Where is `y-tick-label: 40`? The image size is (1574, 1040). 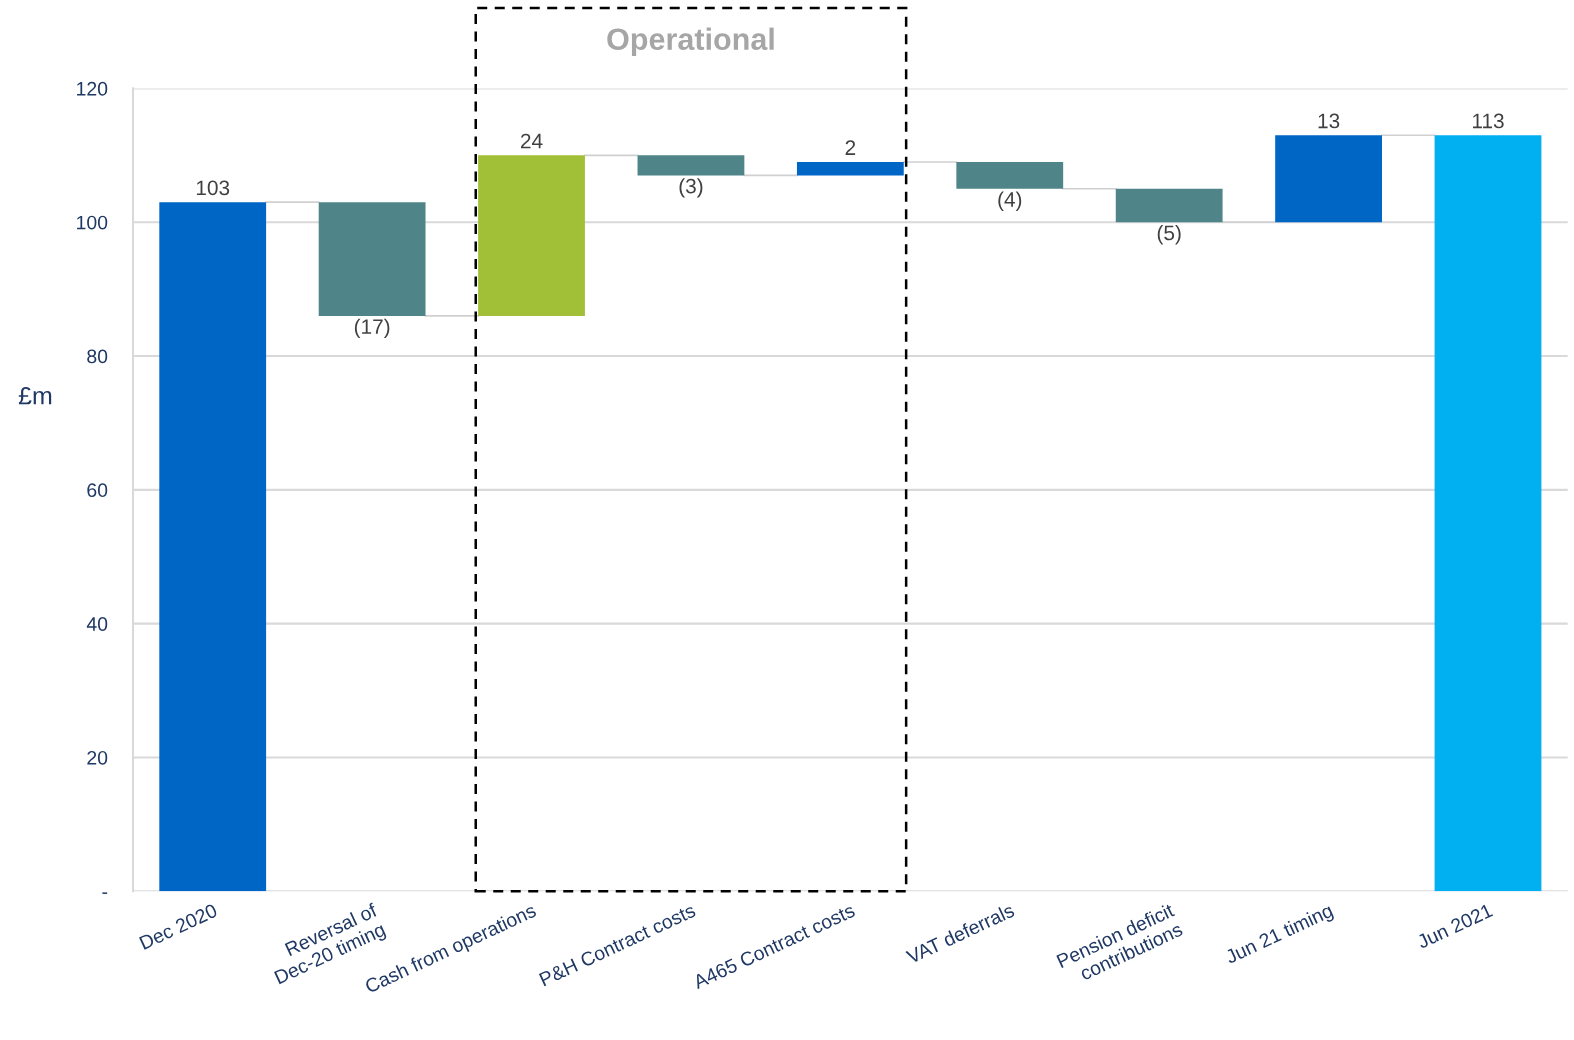 y-tick-label: 40 is located at coordinates (97, 624).